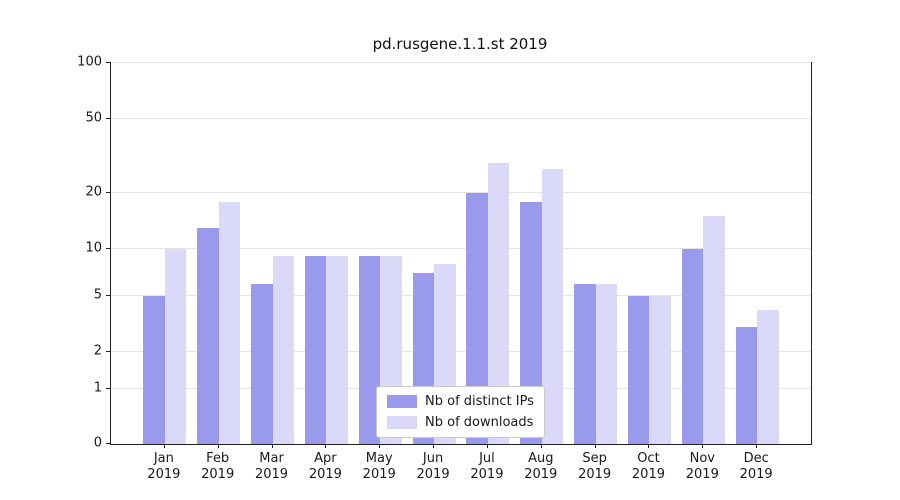 The height and width of the screenshot is (500, 900). Describe the element at coordinates (93, 192) in the screenshot. I see `y-tick-label-20: 20` at that location.